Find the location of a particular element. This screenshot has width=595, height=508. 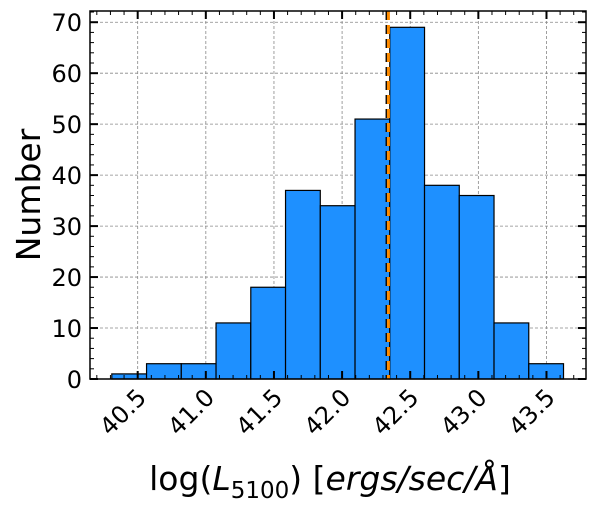

y-tick-label: 30 is located at coordinates (66, 227).